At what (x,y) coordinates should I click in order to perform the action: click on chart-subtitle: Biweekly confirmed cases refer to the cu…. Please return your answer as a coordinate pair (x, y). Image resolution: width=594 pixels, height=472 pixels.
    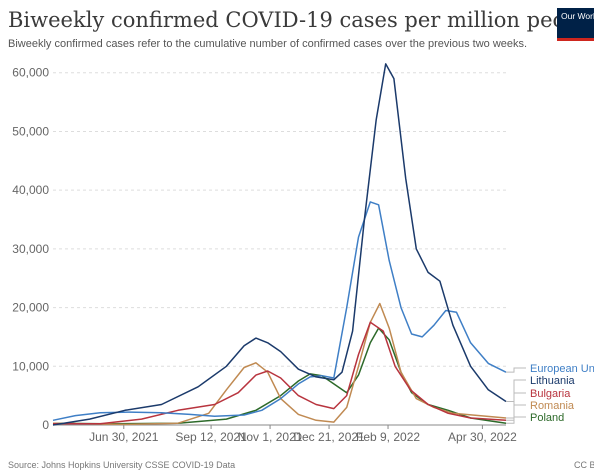
    Looking at the image, I should click on (268, 44).